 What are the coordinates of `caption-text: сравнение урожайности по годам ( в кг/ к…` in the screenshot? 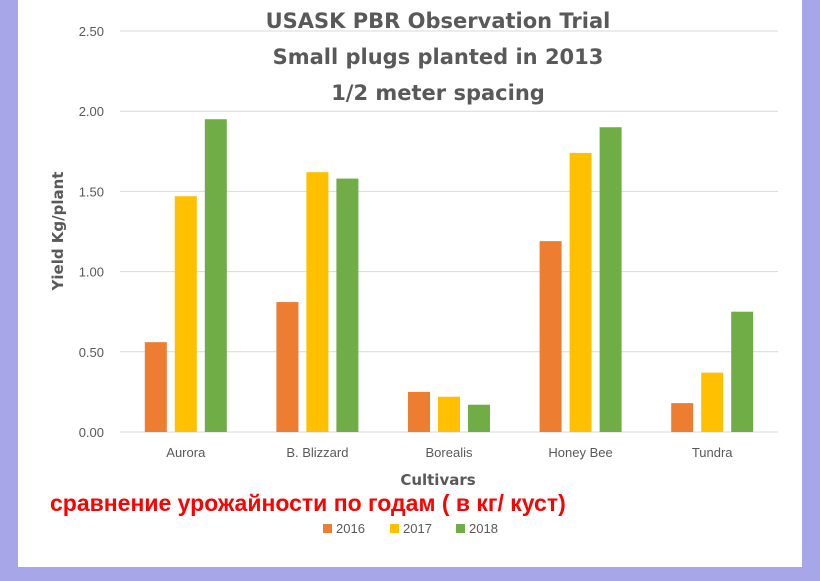 It's located at (308, 503).